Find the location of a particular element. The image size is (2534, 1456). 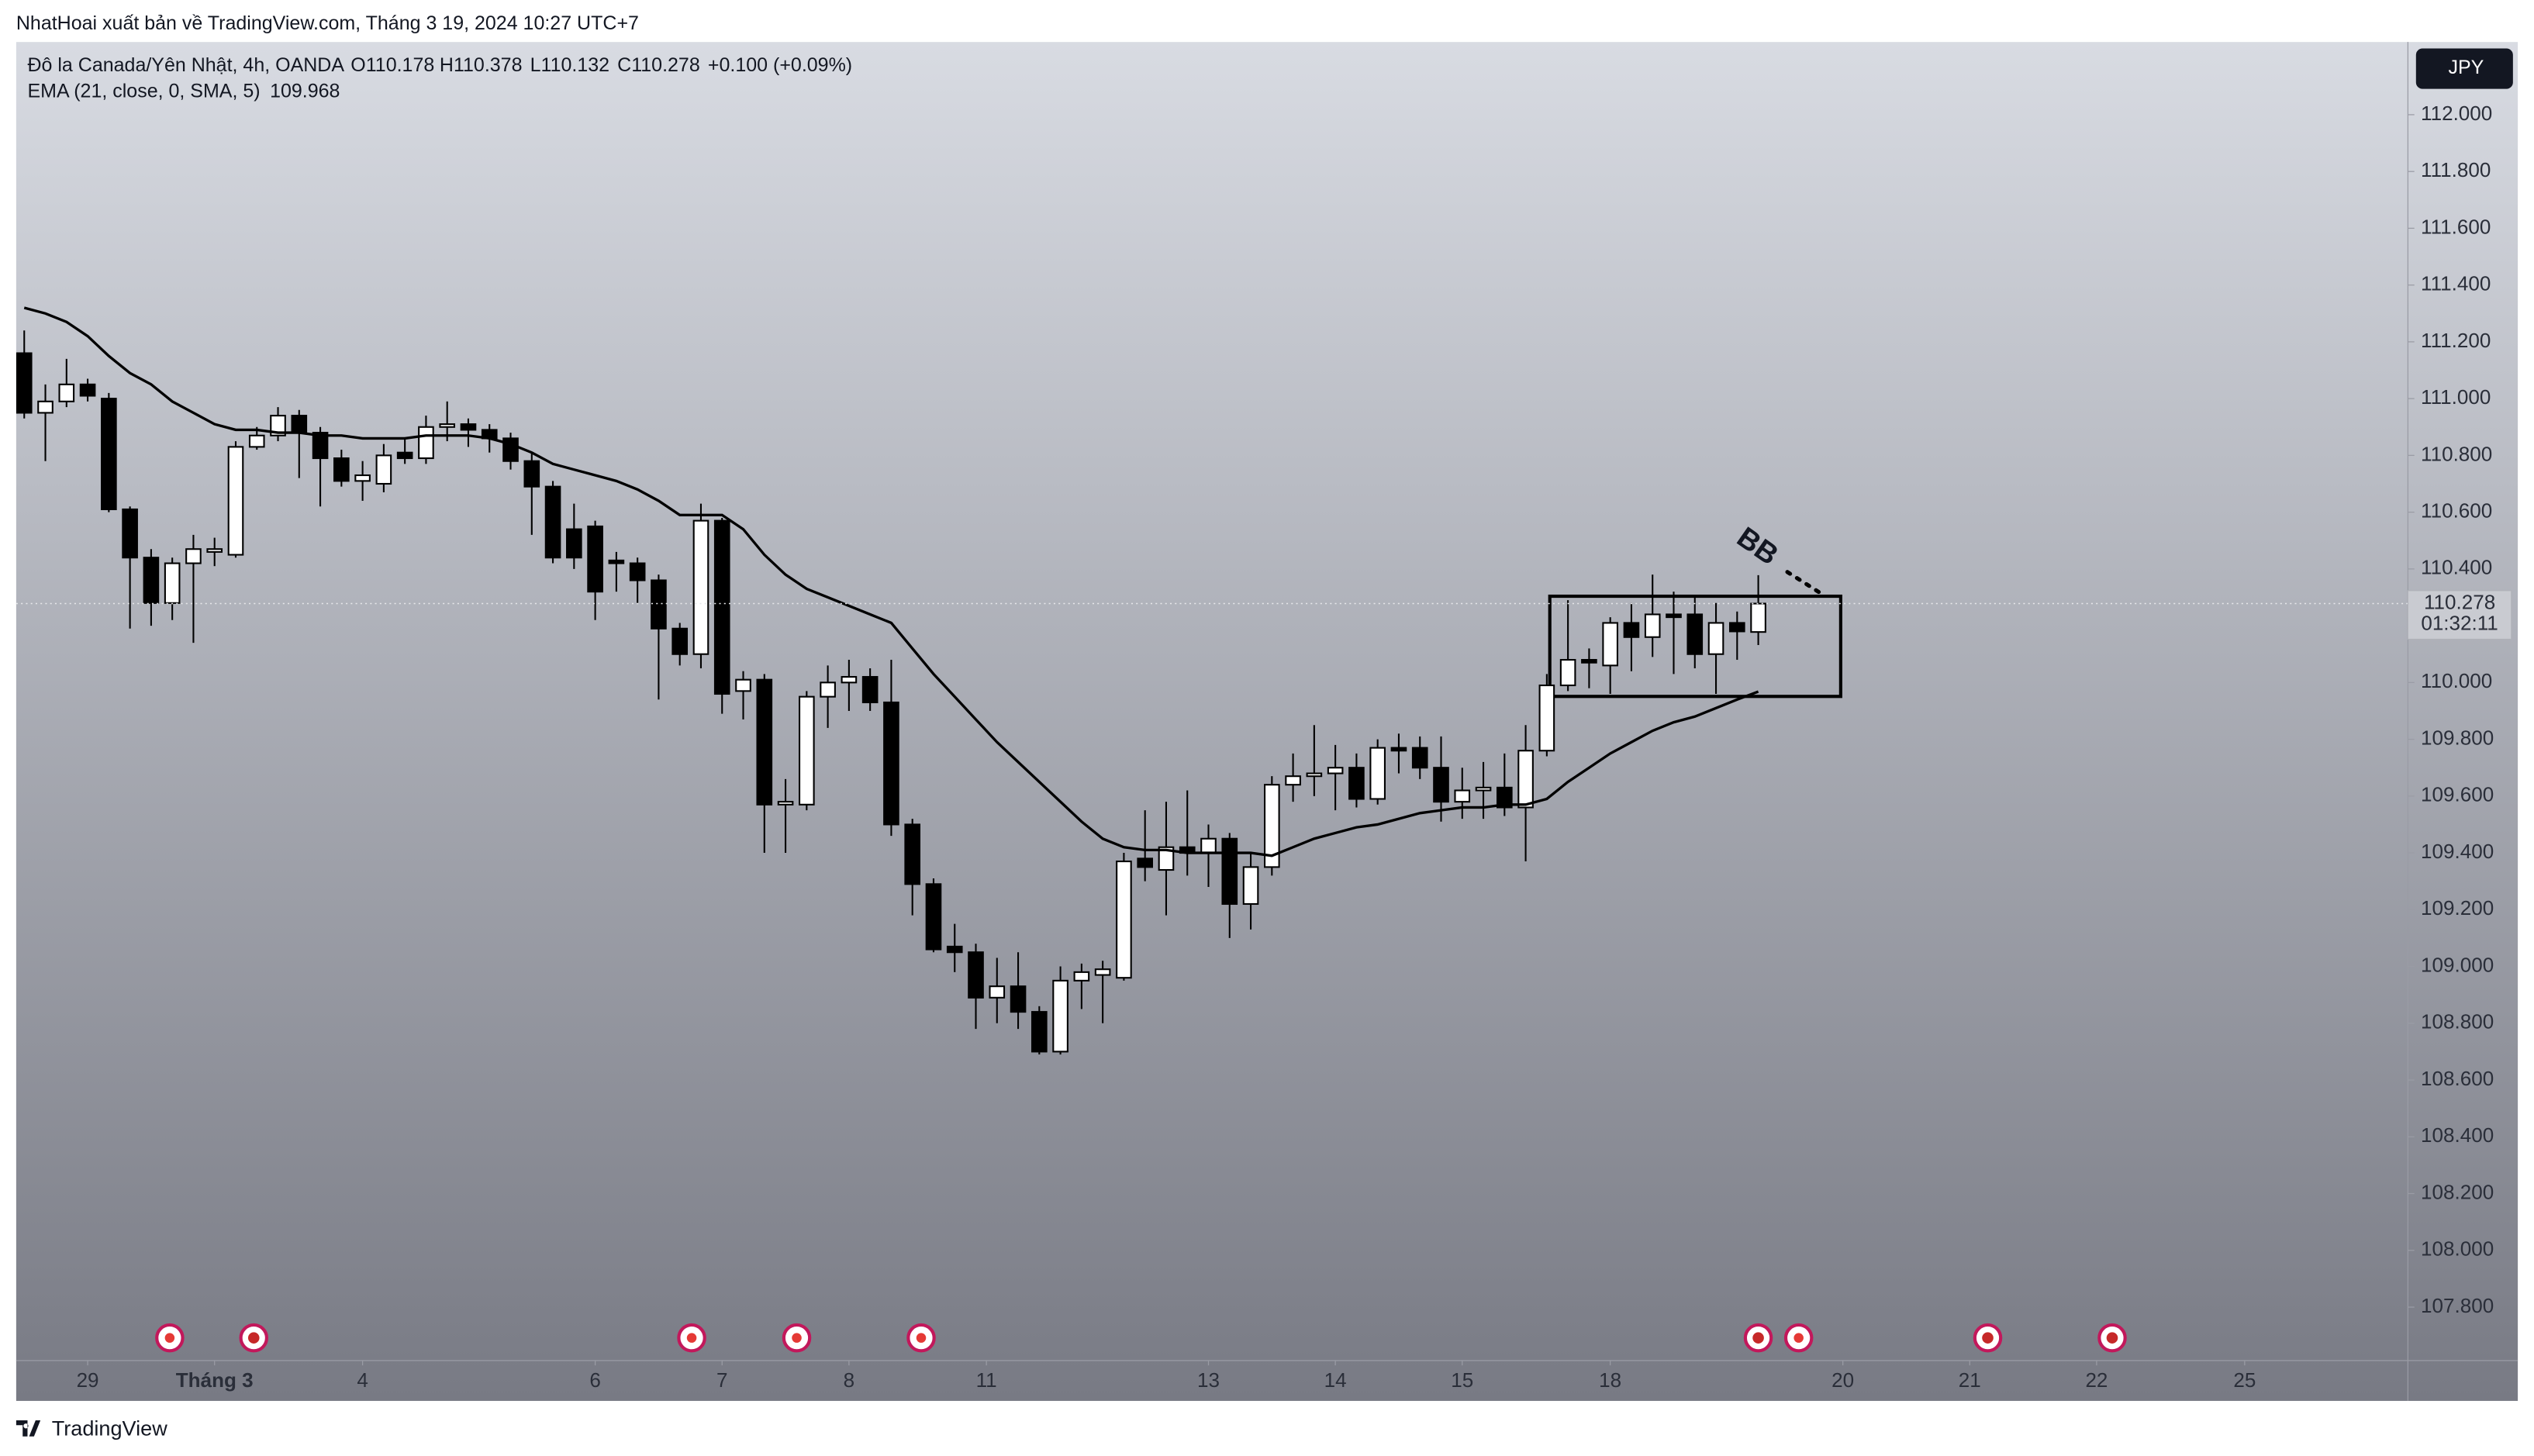

currency-button is located at coordinates (2464, 69).